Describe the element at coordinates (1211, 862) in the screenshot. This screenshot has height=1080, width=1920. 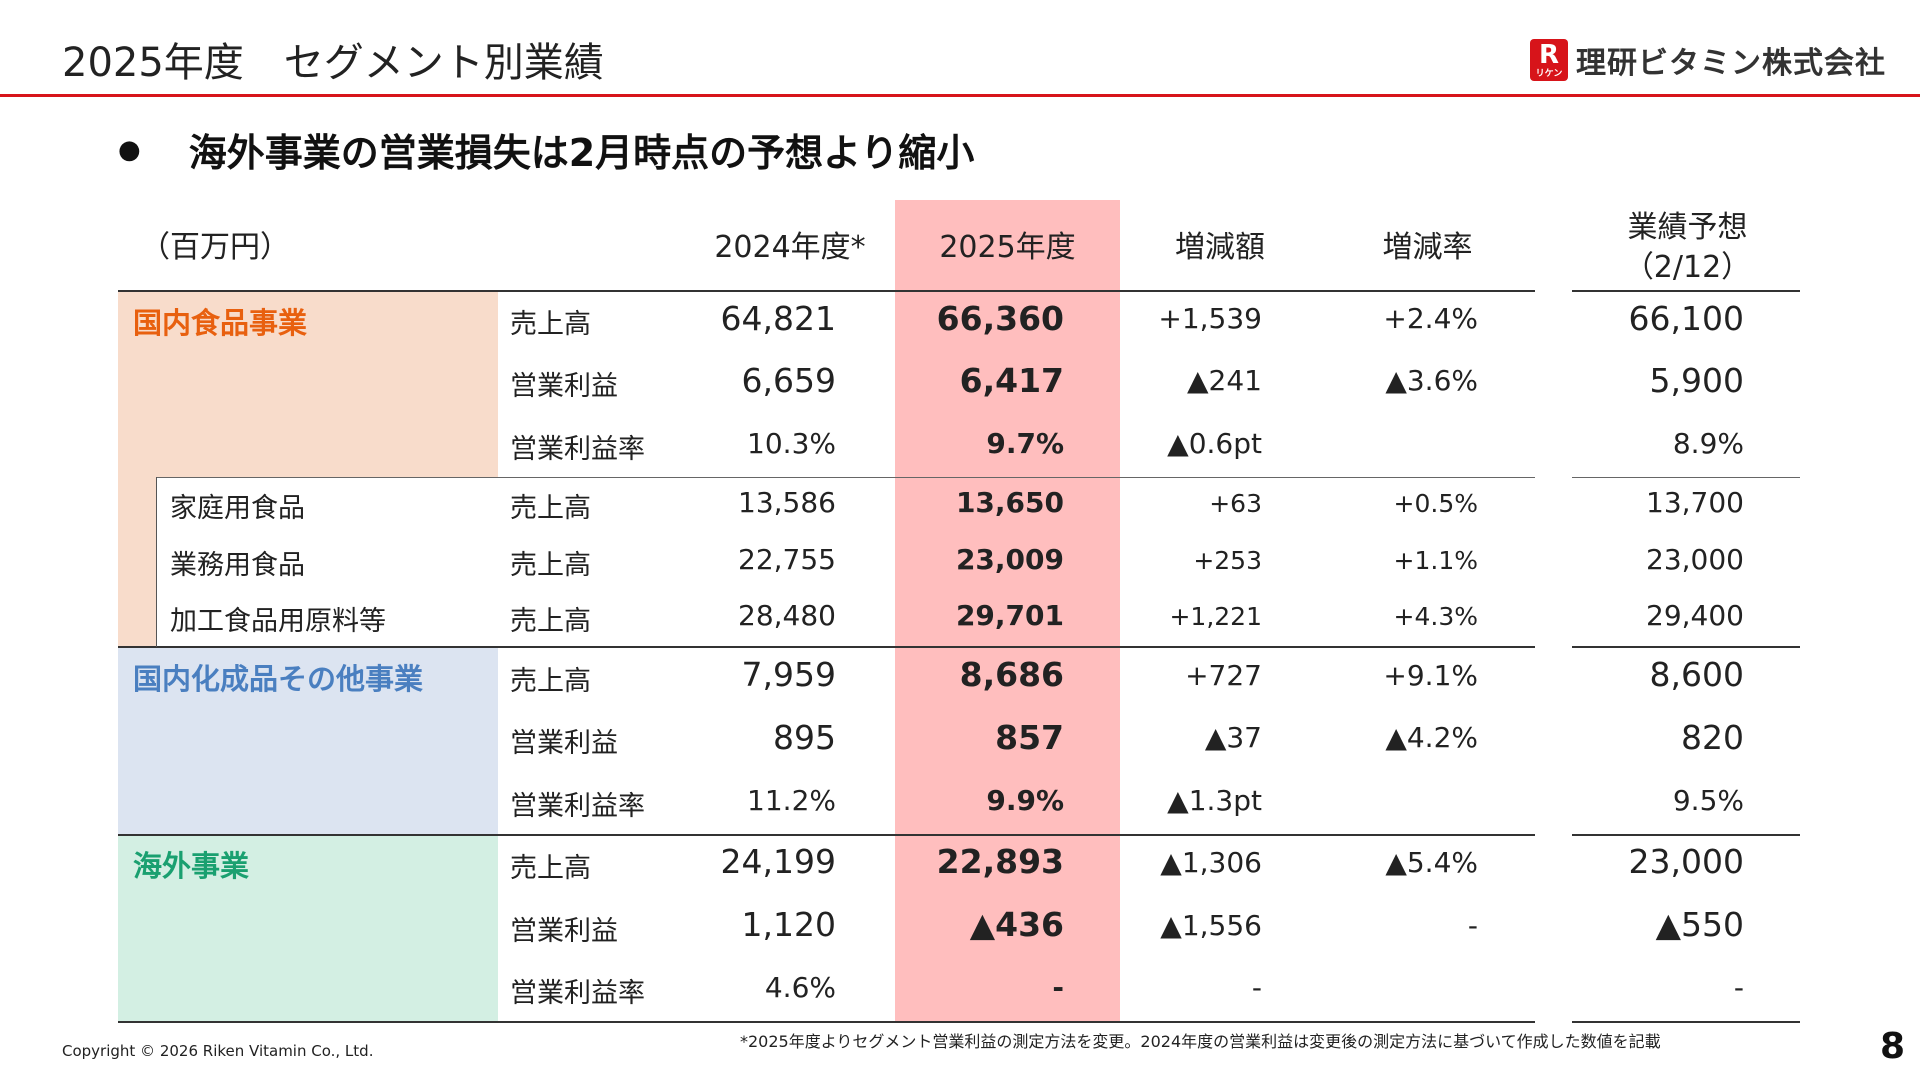
I see `cell-change: ▲1,306` at that location.